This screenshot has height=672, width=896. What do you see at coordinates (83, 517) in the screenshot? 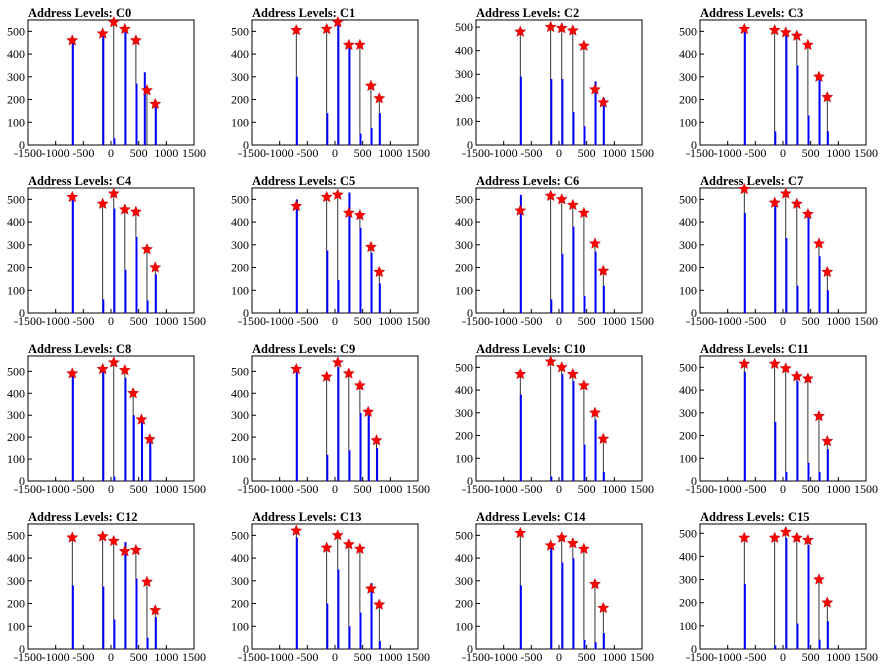
I see `chart-title: Address Levels: C12` at bounding box center [83, 517].